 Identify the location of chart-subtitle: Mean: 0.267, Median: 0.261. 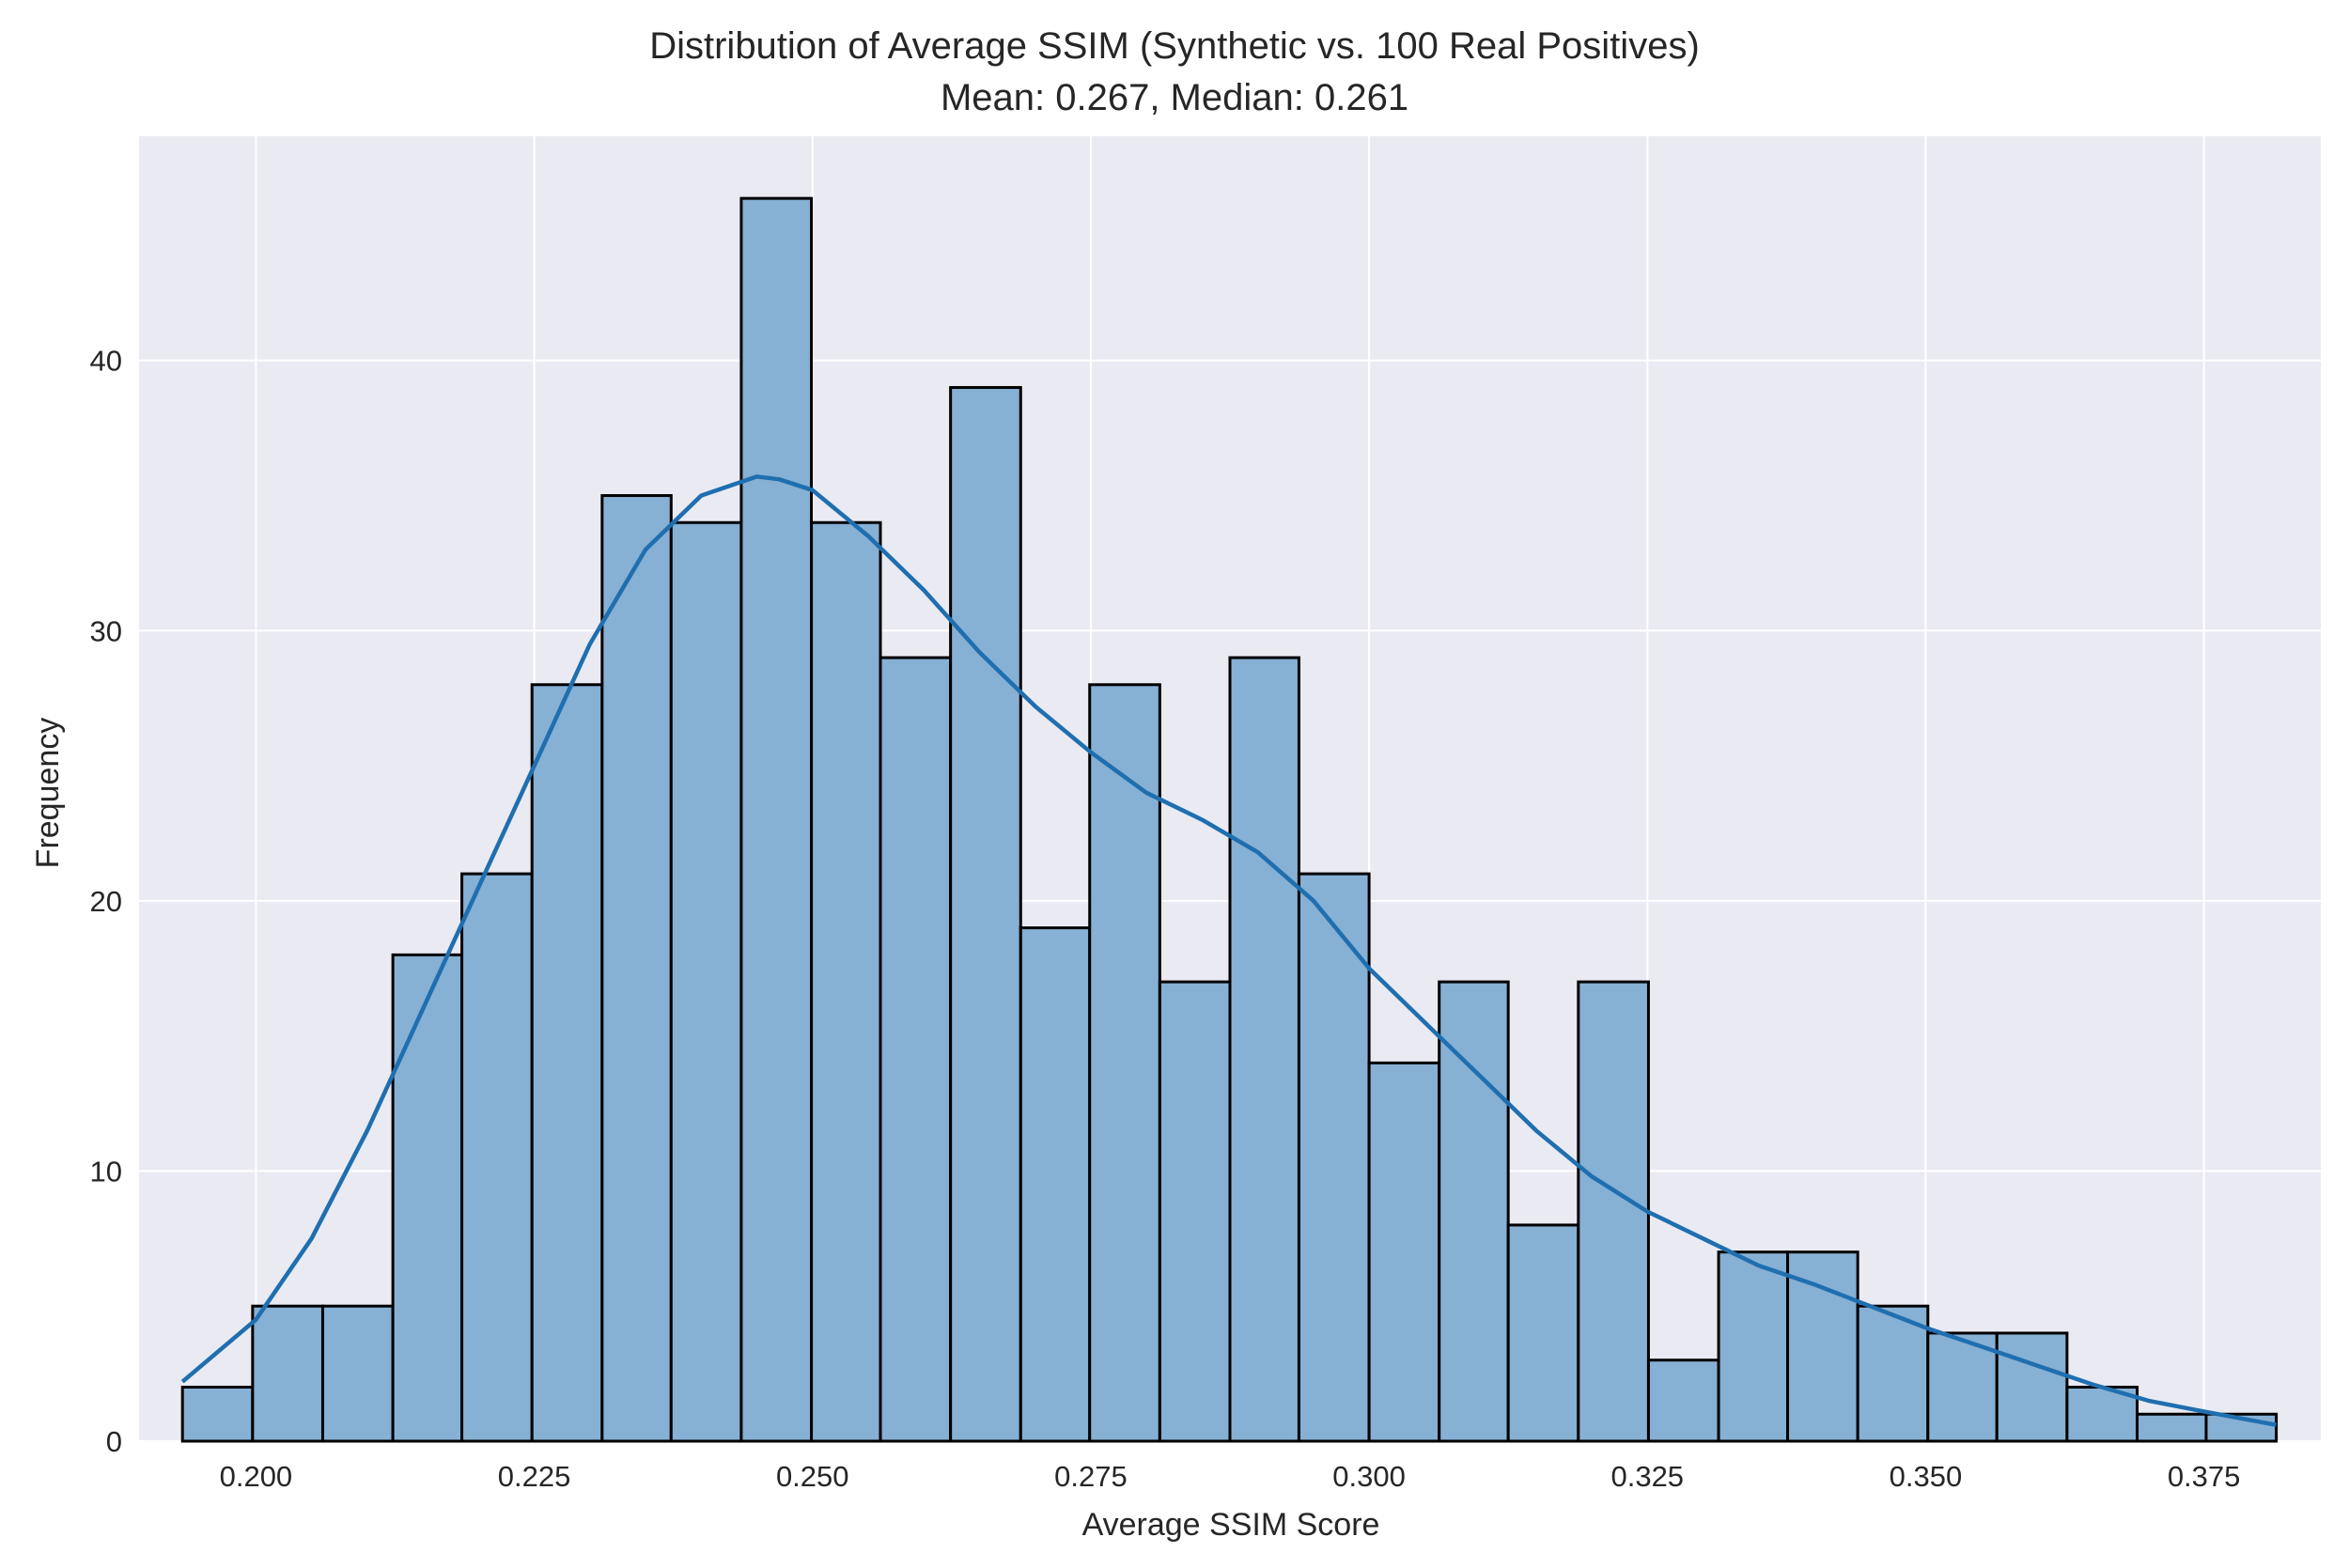
(1174, 97).